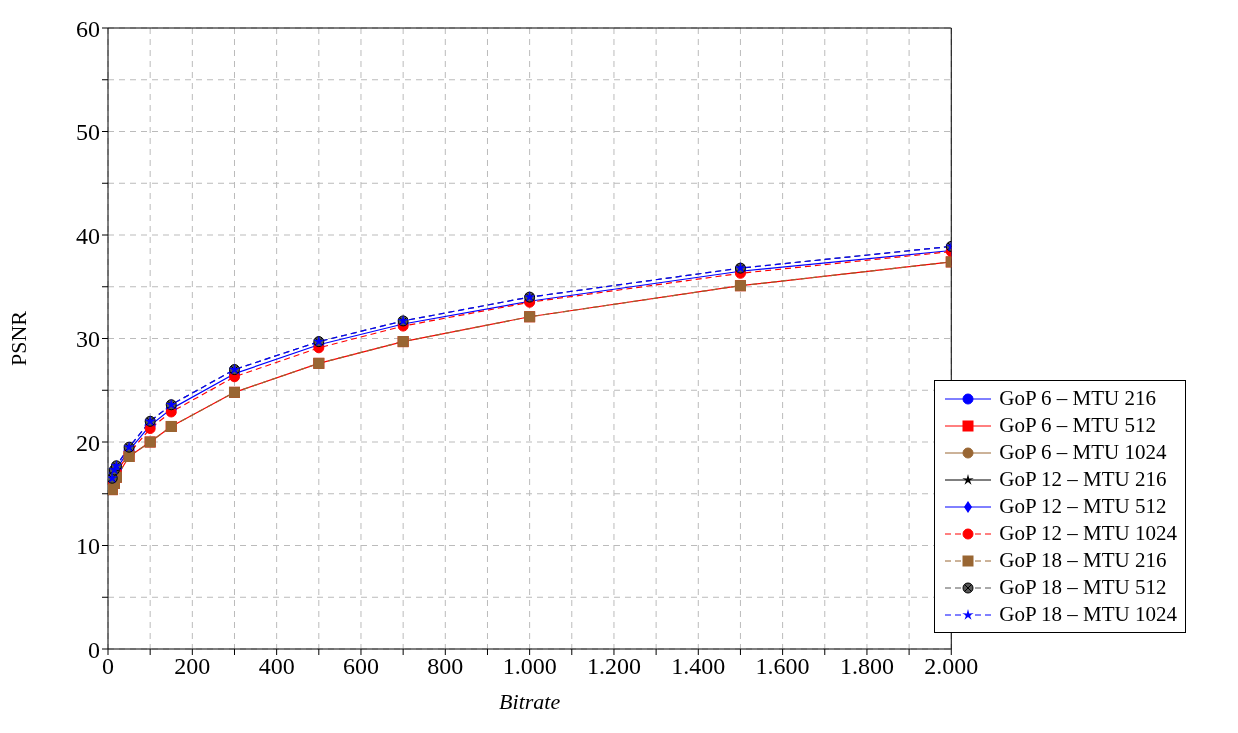  I want to click on legend-label: GoP 18 – MTU 216, so click(1083, 560).